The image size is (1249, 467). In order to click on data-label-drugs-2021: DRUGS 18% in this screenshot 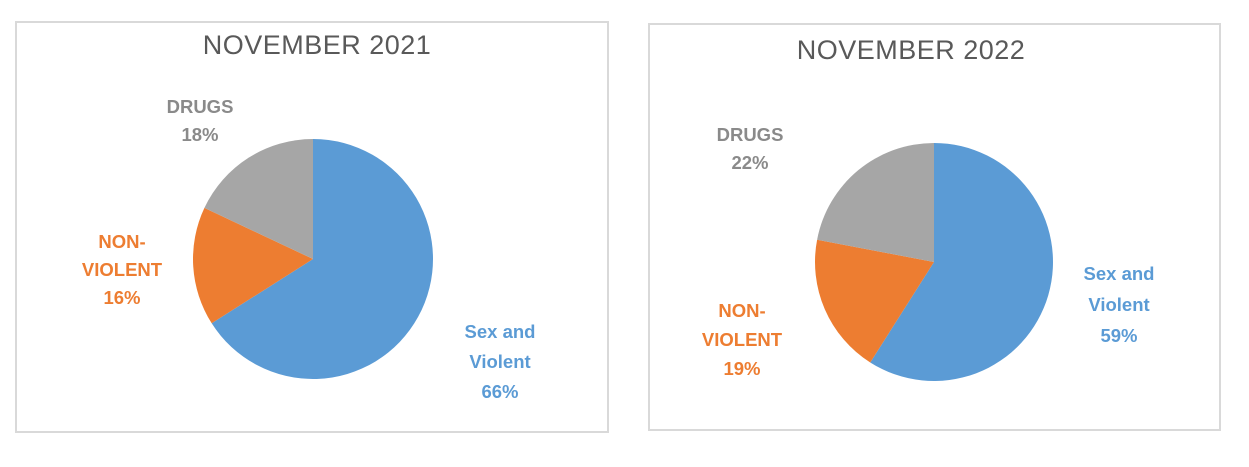, I will do `click(200, 121)`.